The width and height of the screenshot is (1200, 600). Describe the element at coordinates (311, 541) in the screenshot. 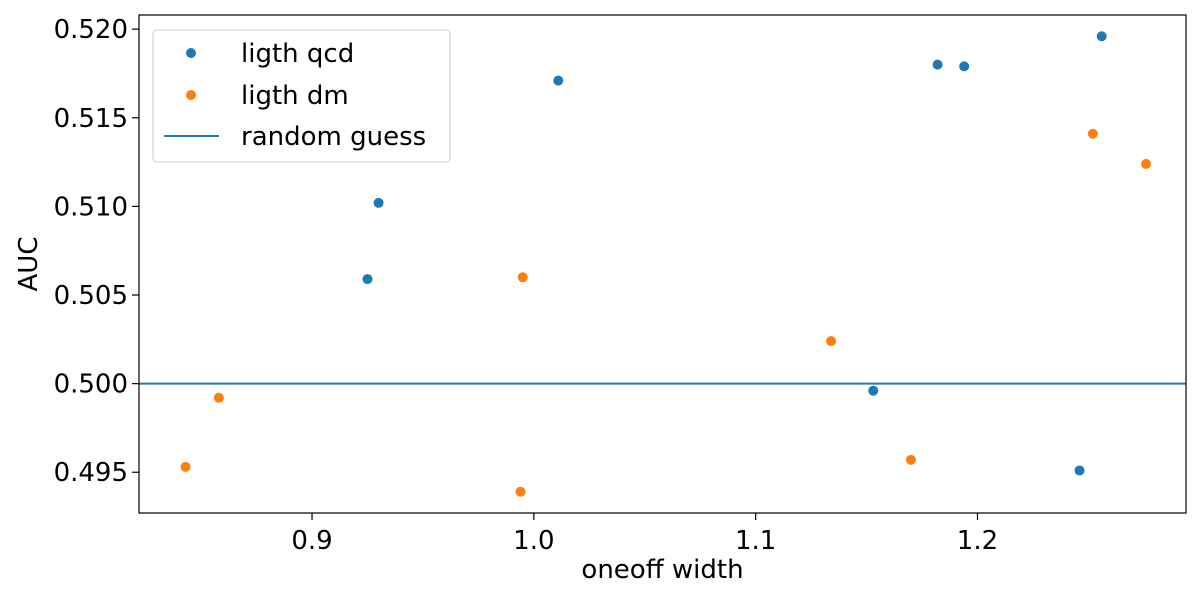

I see `x-tick-label: 0.9` at that location.